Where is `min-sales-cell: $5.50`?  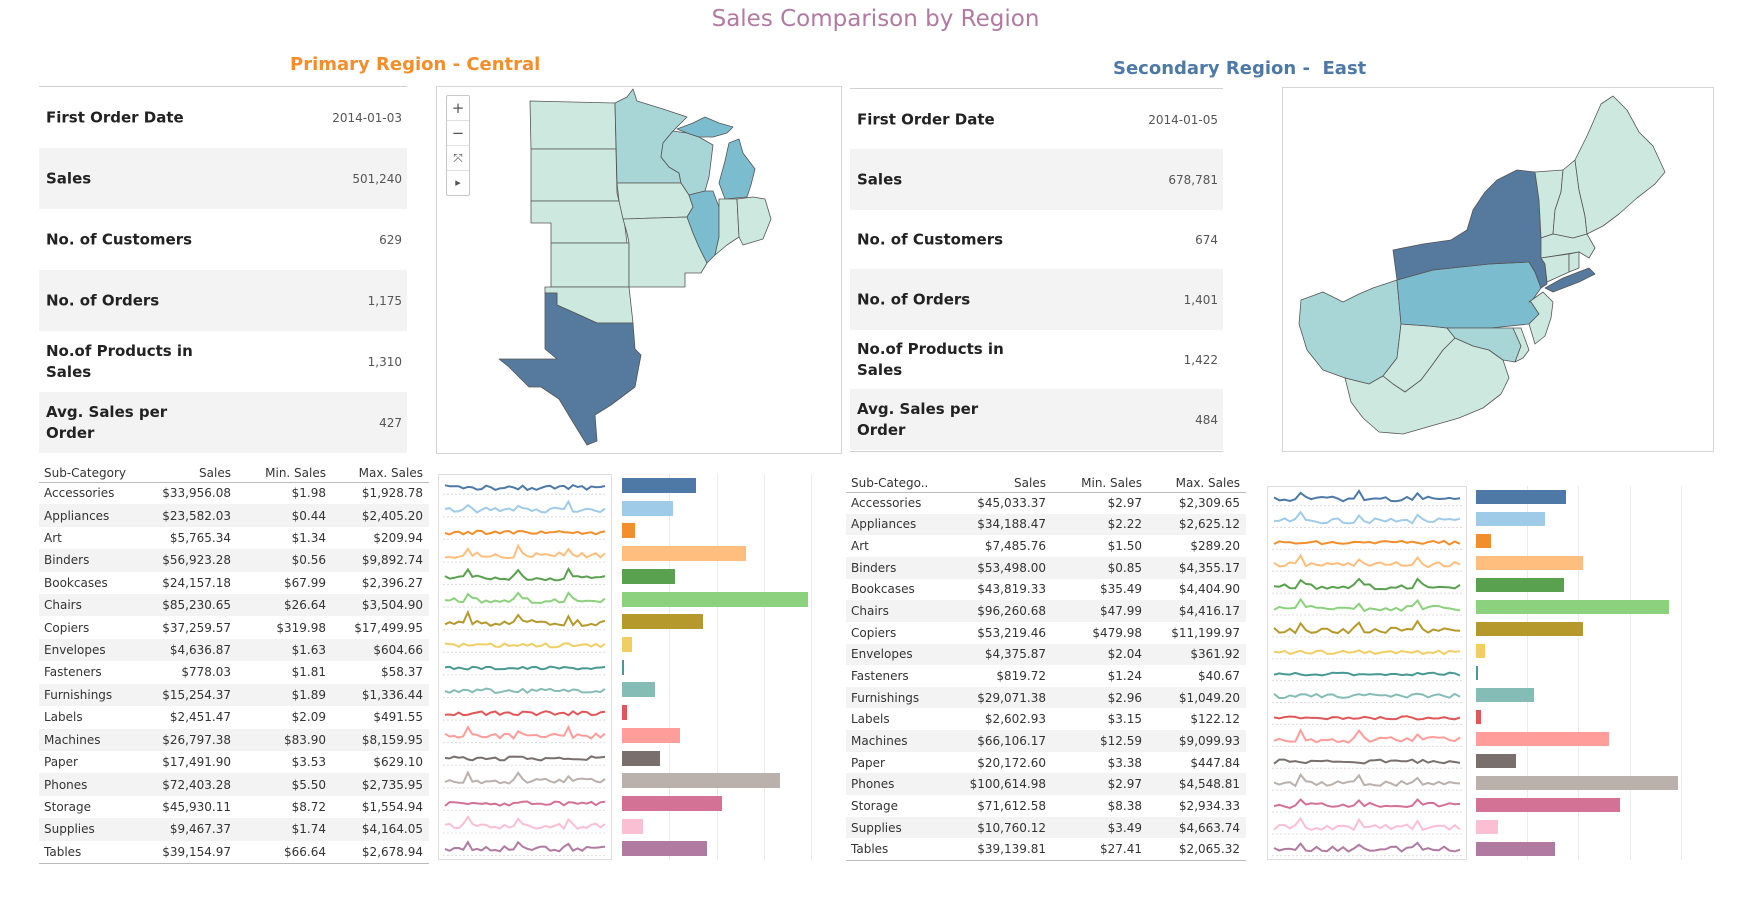
min-sales-cell: $5.50 is located at coordinates (308, 784).